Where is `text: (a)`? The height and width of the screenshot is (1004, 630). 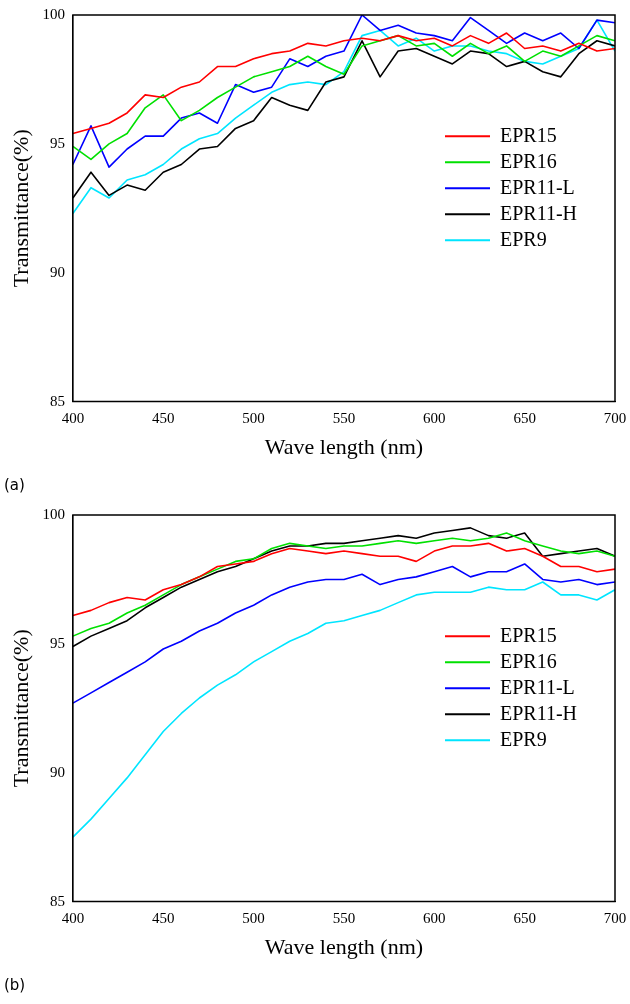 text: (a) is located at coordinates (14, 485).